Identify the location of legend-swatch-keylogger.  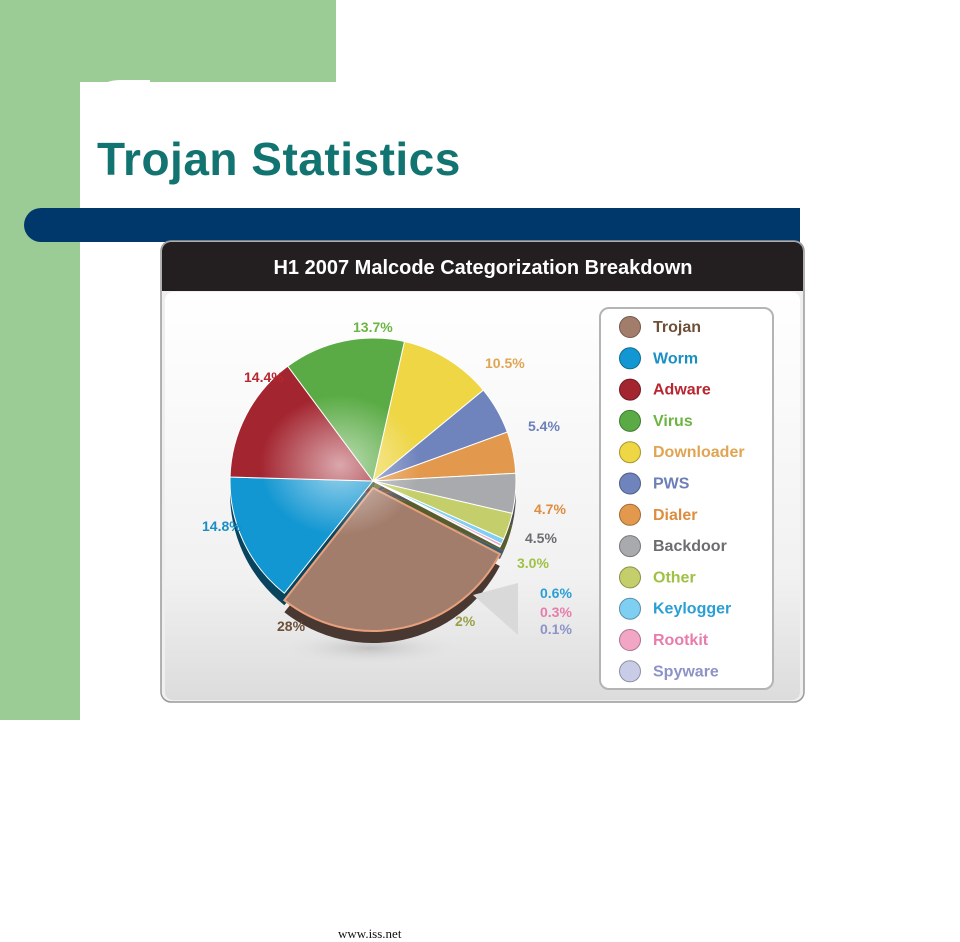
(630, 608).